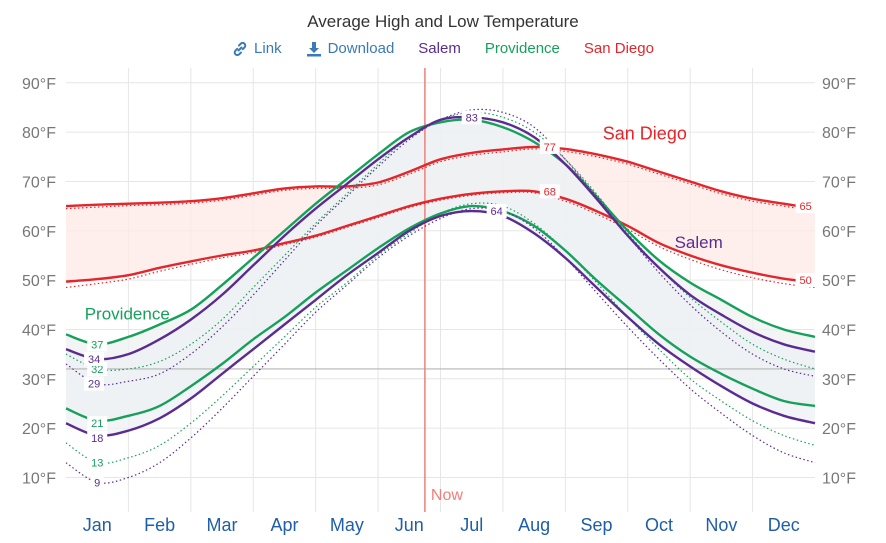  Describe the element at coordinates (597, 525) in the screenshot. I see `month-label-sep: Sep` at that location.